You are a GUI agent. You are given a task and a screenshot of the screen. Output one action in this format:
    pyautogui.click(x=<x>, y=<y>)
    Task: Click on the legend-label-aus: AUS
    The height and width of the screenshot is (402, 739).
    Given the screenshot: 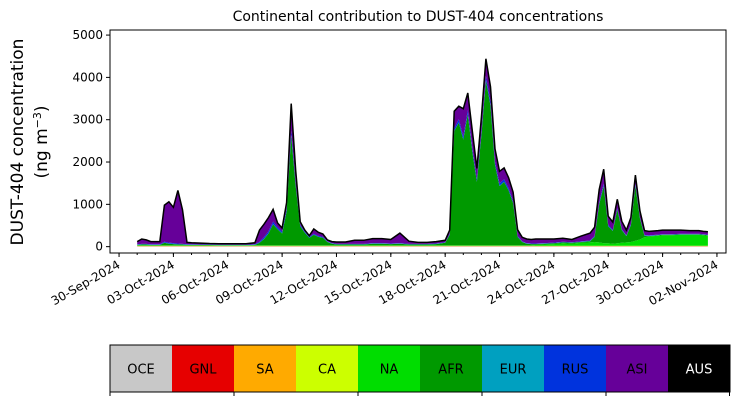 What is the action you would take?
    pyautogui.click(x=699, y=370)
    